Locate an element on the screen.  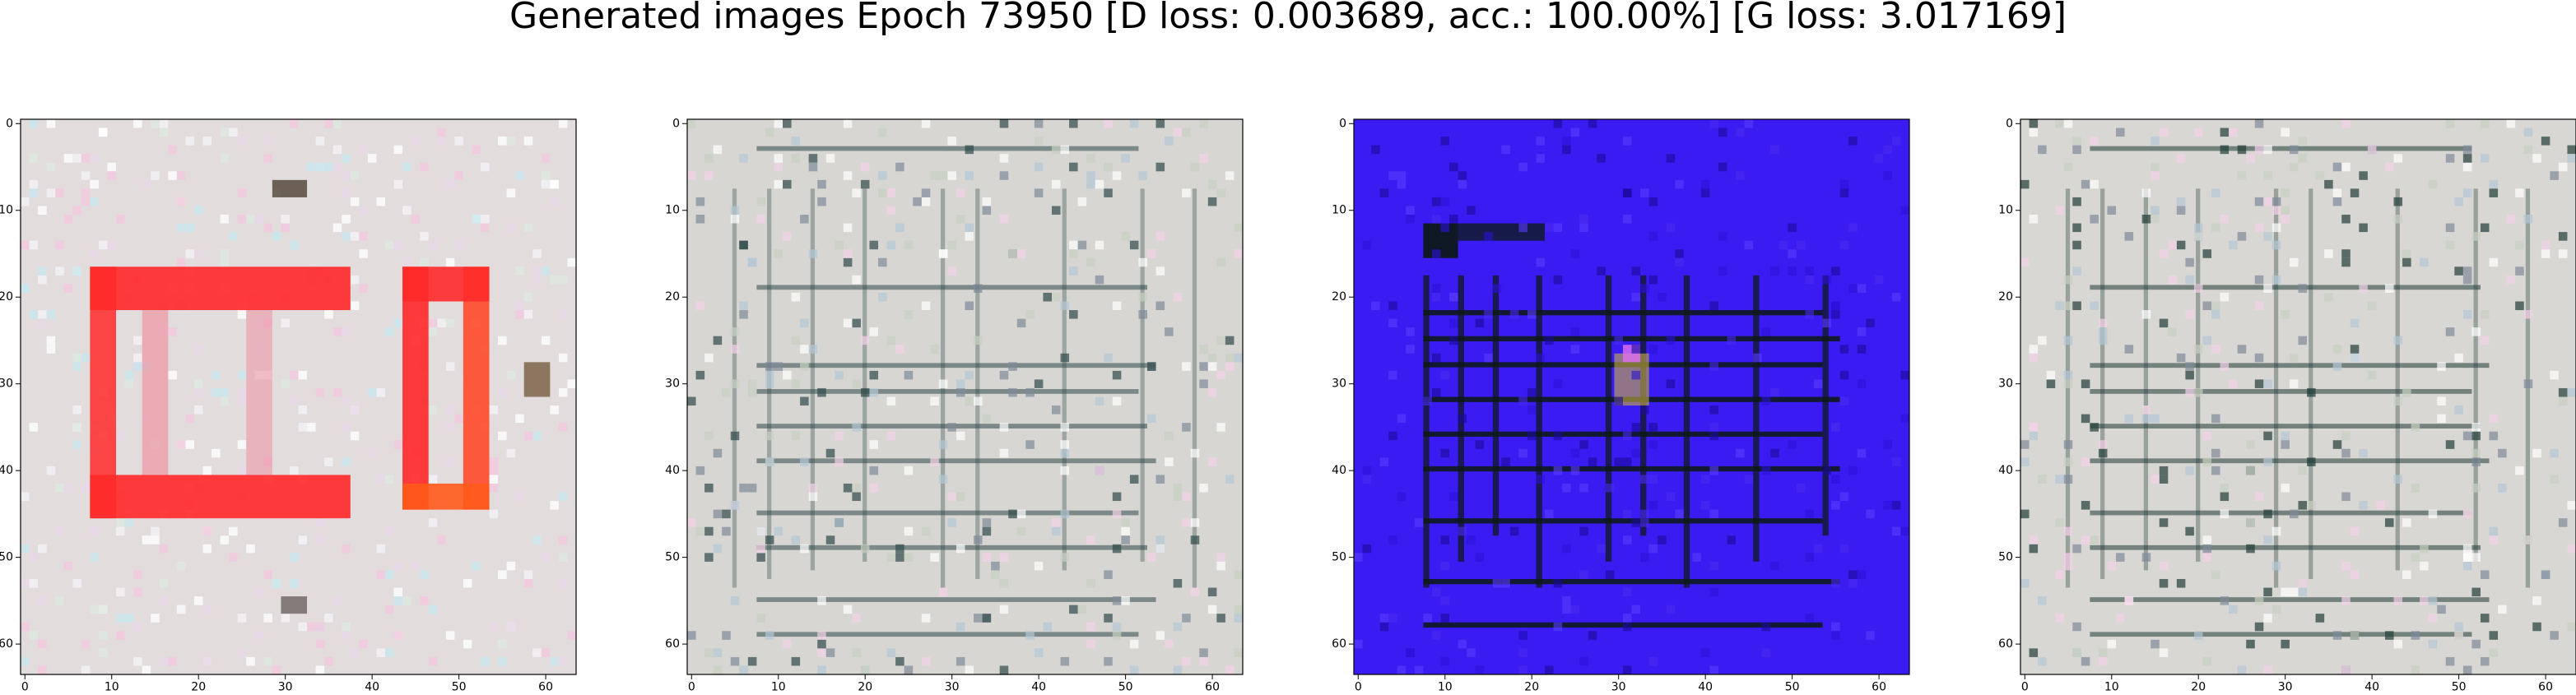
y-tick-label: 0 is located at coordinates (1342, 123).